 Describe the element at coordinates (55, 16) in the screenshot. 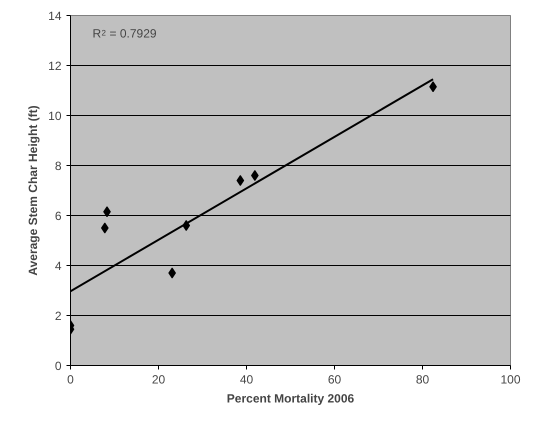

I see `y-tick-label: 14` at that location.